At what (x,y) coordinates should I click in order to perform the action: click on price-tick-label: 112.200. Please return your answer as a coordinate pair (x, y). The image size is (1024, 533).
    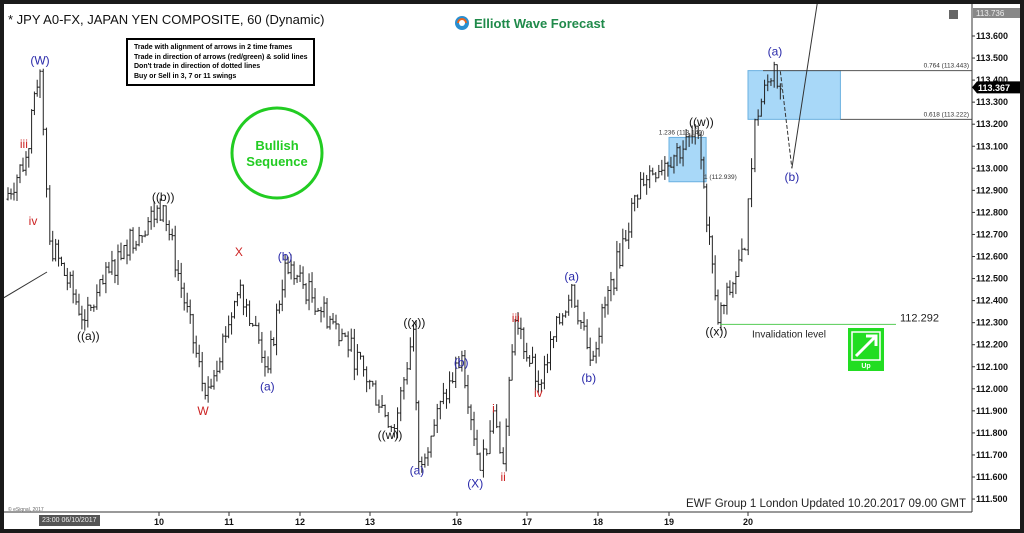
    Looking at the image, I should click on (992, 345).